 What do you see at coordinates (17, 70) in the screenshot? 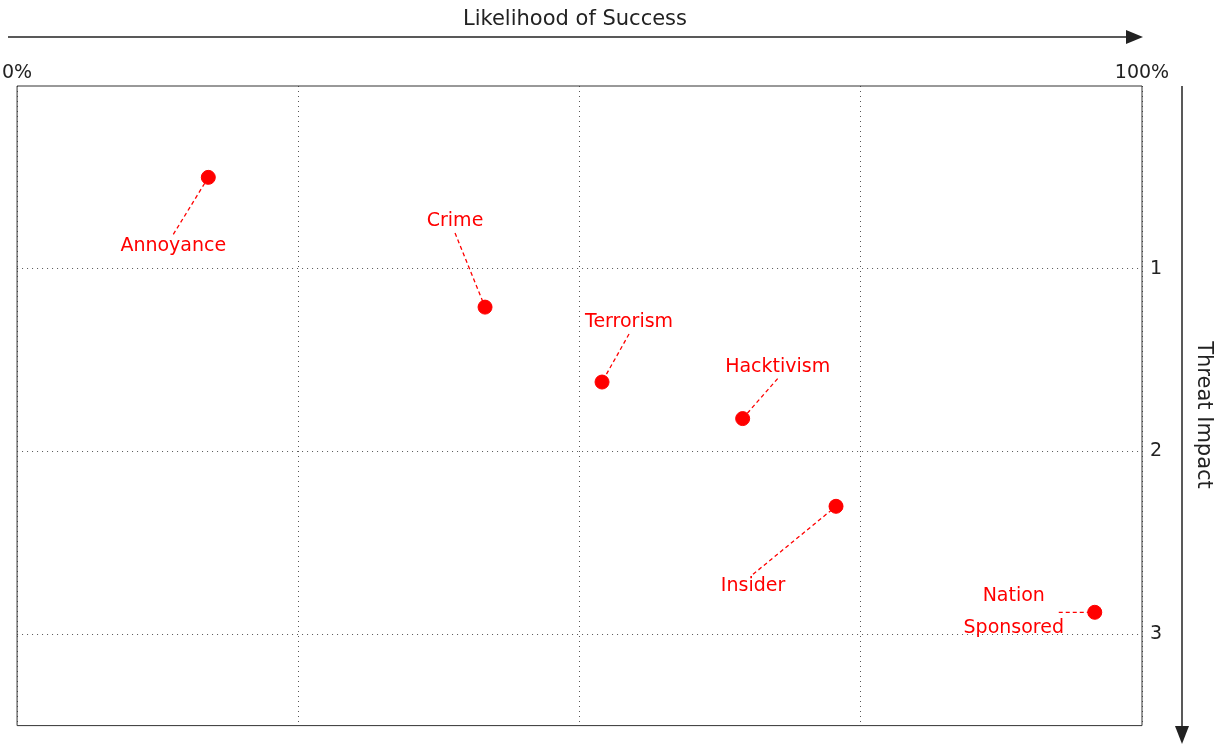
I see `x-tick-label: 0%` at bounding box center [17, 70].